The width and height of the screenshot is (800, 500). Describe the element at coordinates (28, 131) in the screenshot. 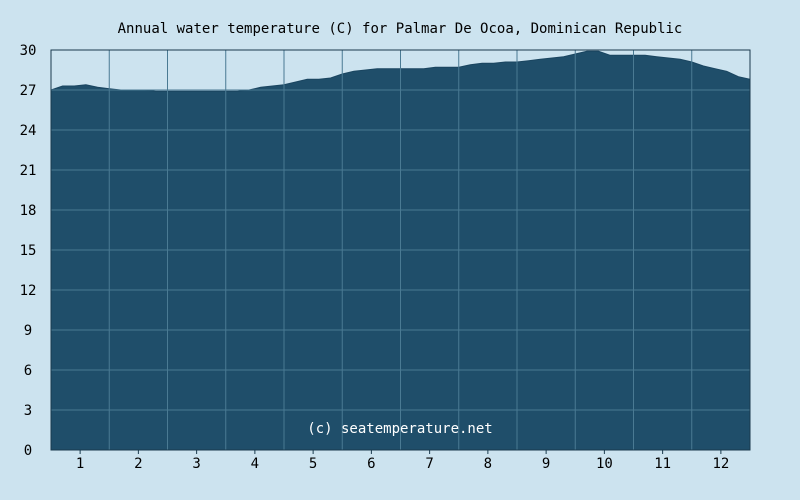

I see `y-tick-label: 24` at that location.